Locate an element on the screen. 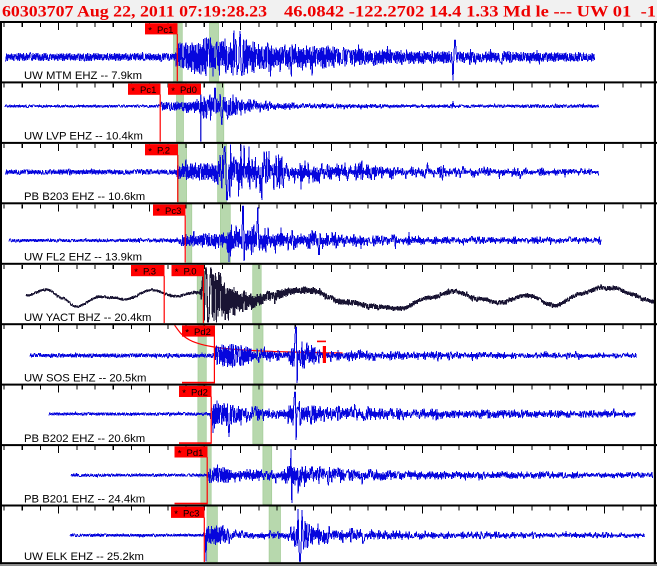 This screenshot has height=566, width=657. svg-text: Pd0 is located at coordinates (188, 90).